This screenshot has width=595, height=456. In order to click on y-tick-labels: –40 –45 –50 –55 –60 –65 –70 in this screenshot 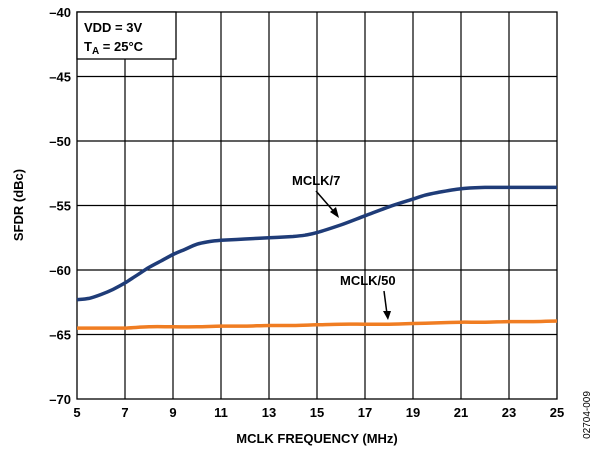, I will do `click(60, 206)`.